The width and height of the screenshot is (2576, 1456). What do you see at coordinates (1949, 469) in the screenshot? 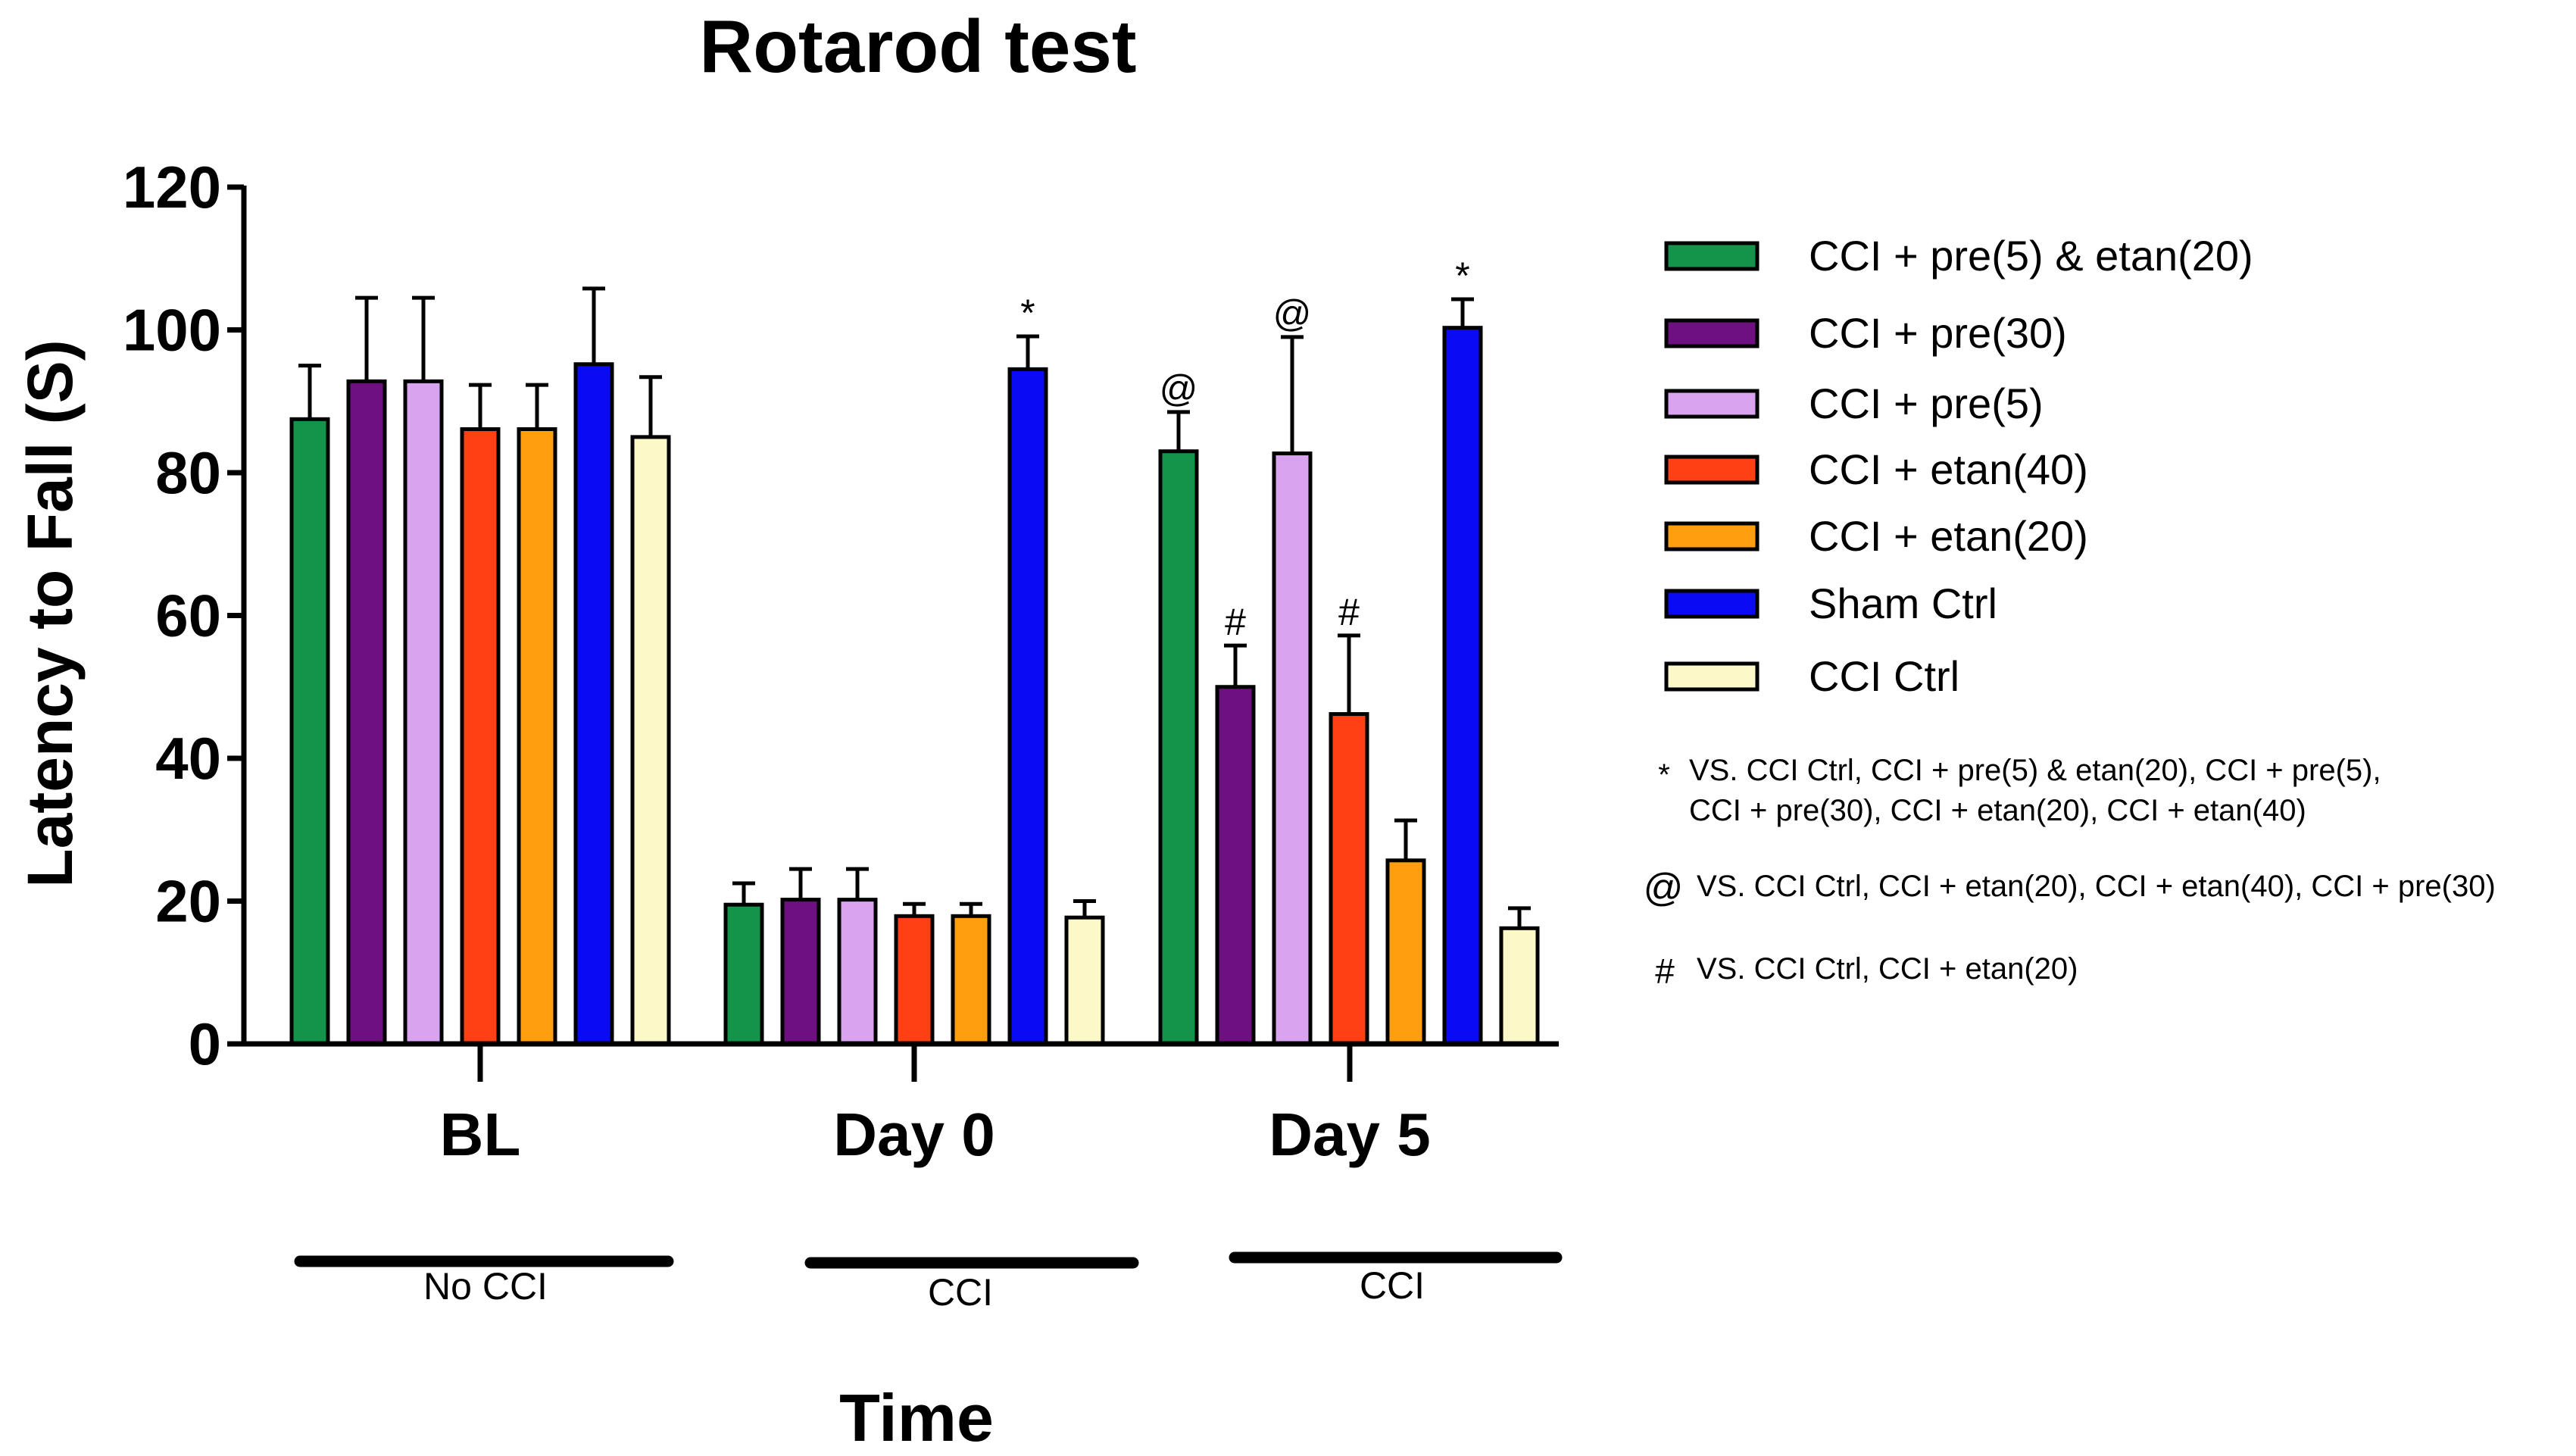
I see `legend-label: CCI + etan(40)` at bounding box center [1949, 469].